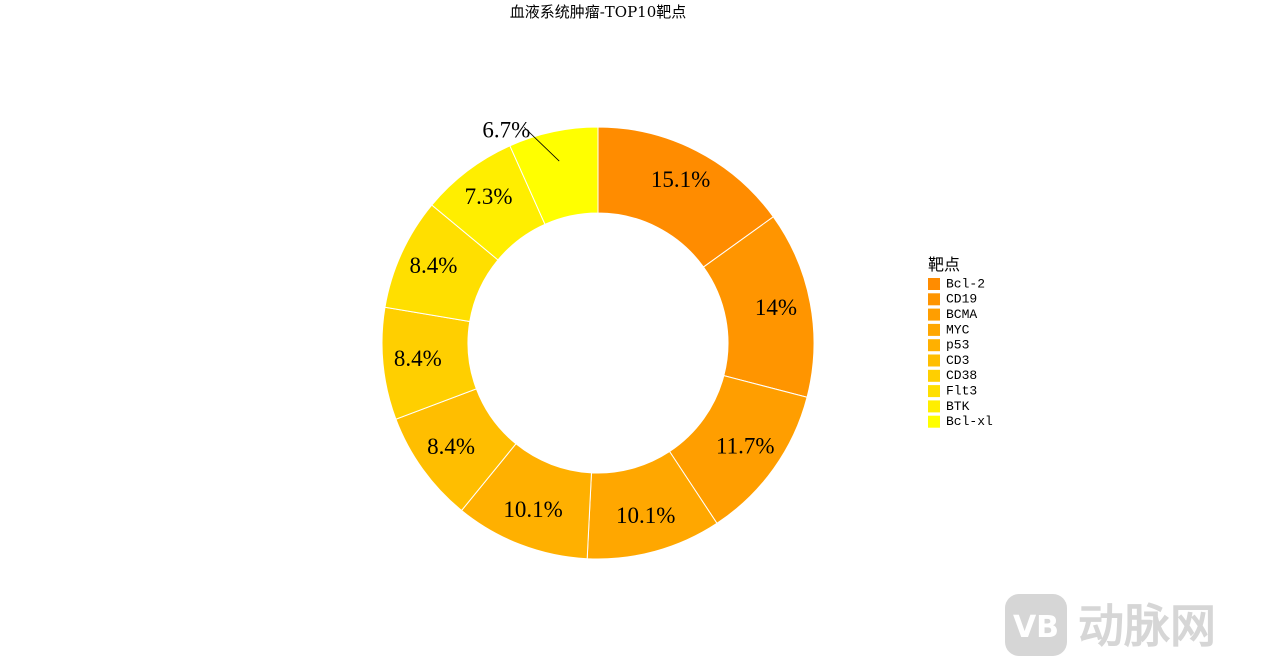 The width and height of the screenshot is (1268, 667). Describe the element at coordinates (958, 329) in the screenshot. I see `legend-label: MYC` at that location.